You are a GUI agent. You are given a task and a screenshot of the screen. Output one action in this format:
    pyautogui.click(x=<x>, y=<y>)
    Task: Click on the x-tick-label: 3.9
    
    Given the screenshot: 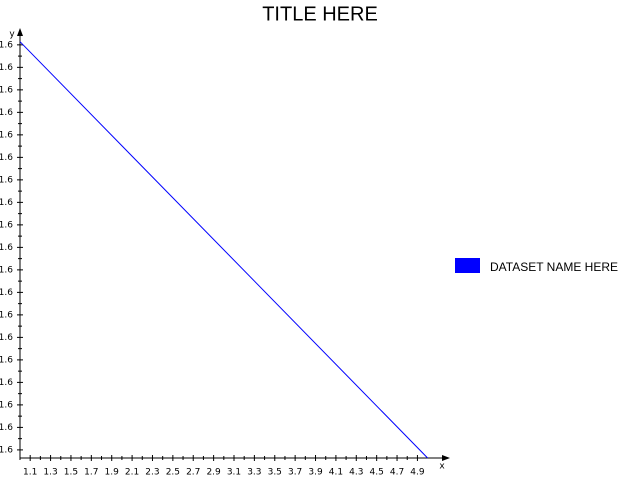 What is the action you would take?
    pyautogui.click(x=315, y=473)
    